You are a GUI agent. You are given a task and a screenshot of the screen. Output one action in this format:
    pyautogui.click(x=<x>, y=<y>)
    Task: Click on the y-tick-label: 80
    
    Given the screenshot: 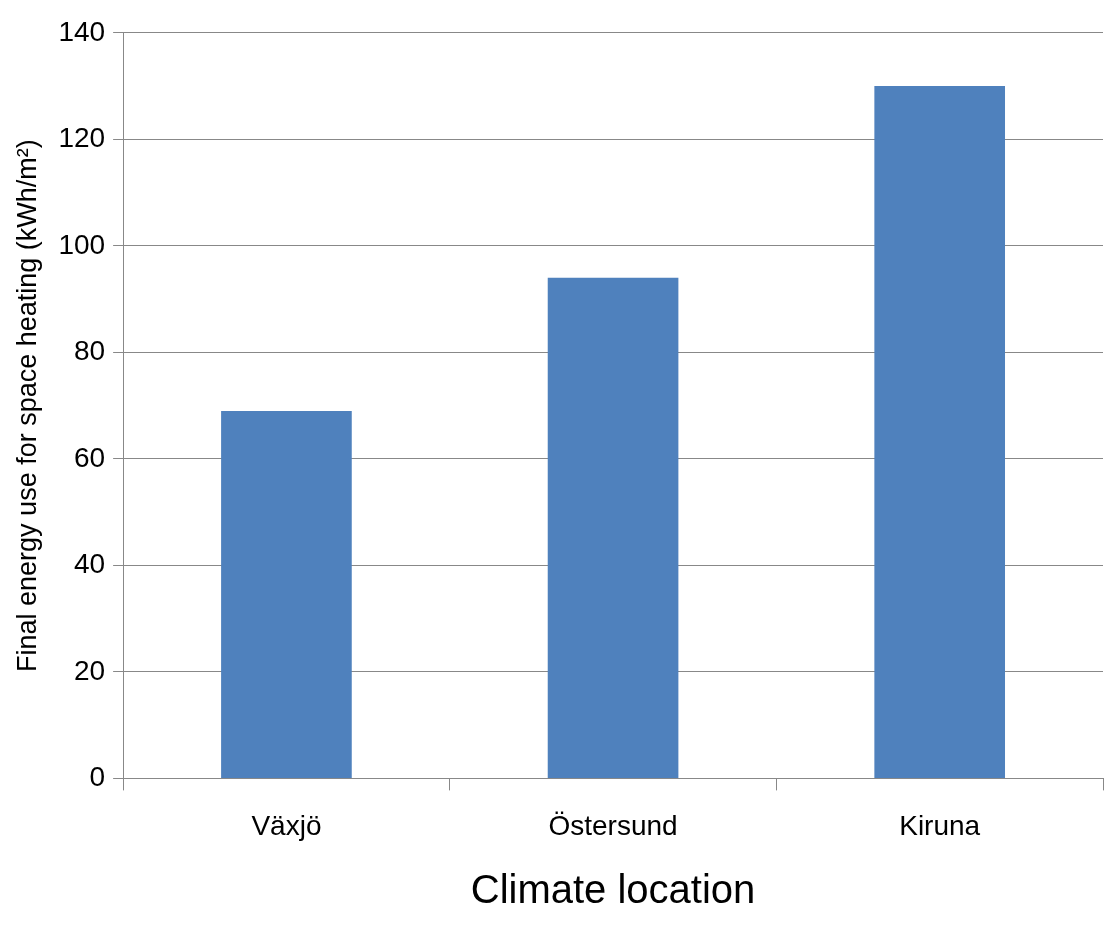 What is the action you would take?
    pyautogui.click(x=89, y=351)
    